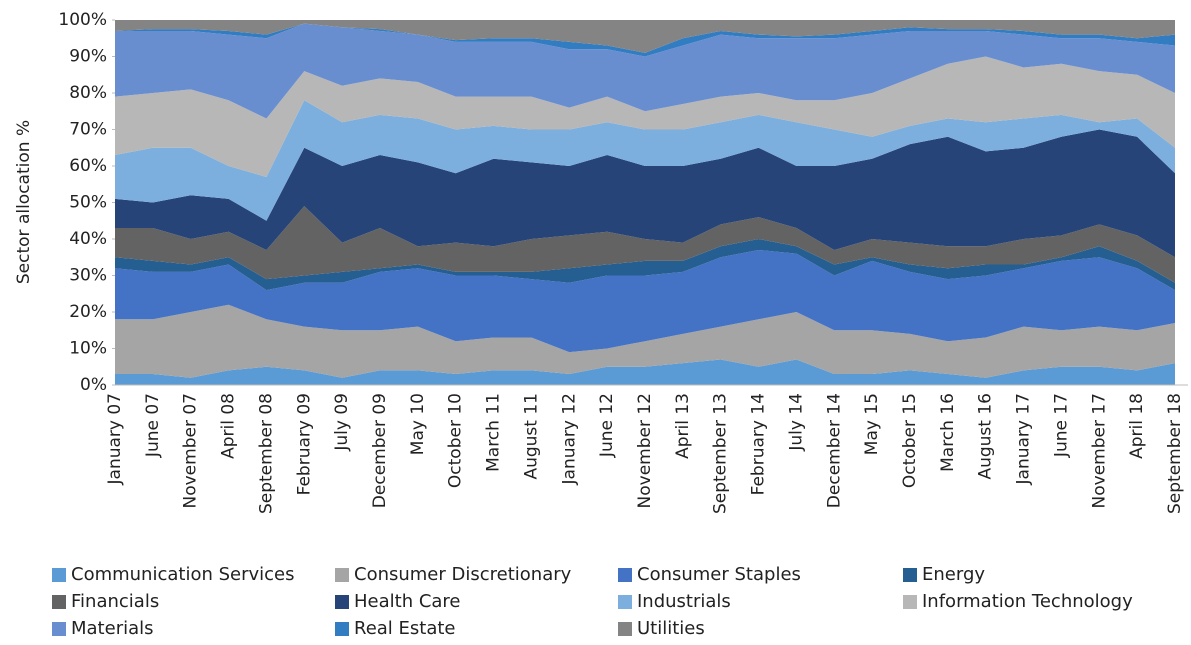 This screenshot has height=645, width=1191. Describe the element at coordinates (407, 601) in the screenshot. I see `legend-label: Health Care` at that location.